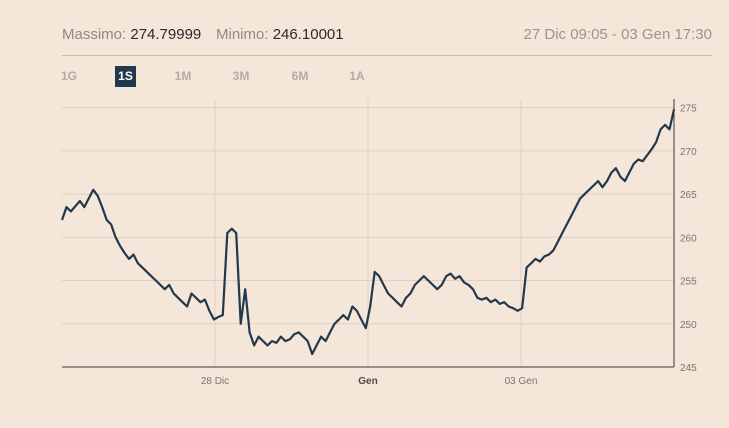 This screenshot has width=729, height=428. Describe the element at coordinates (68, 76) in the screenshot. I see `tab-1g: 1G` at that location.